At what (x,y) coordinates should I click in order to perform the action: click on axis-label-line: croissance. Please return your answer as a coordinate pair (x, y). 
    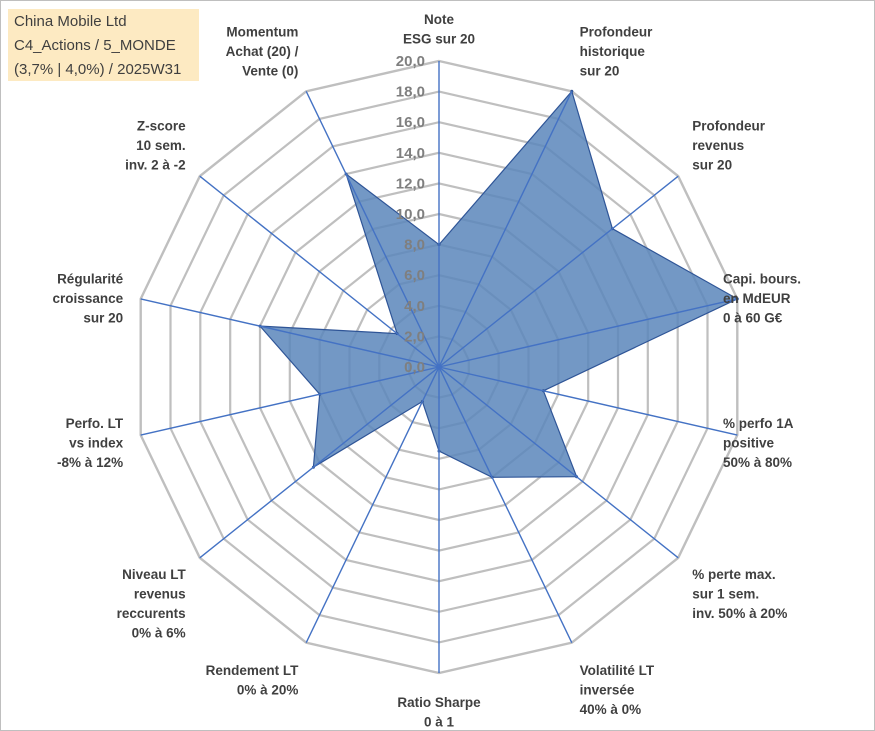
    Looking at the image, I should click on (88, 298).